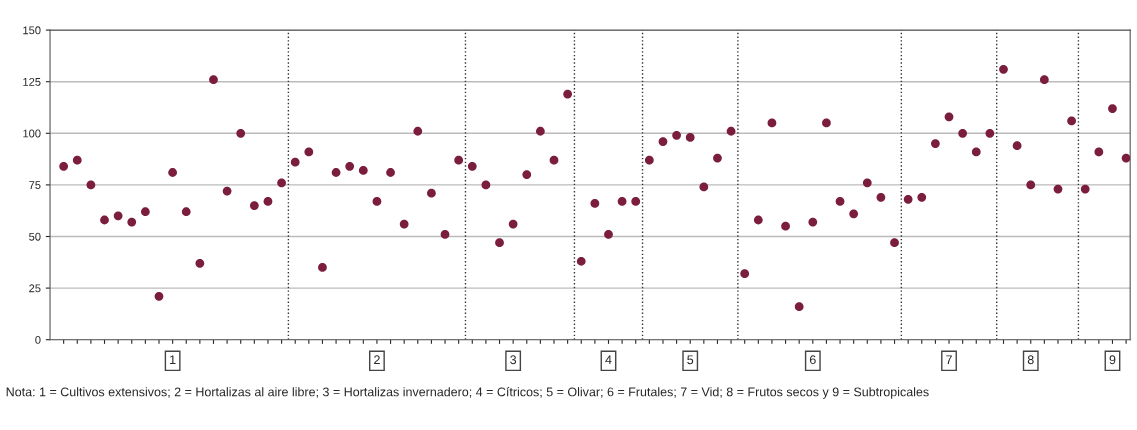  I want to click on x-tick-label: 9, so click(1112, 360).